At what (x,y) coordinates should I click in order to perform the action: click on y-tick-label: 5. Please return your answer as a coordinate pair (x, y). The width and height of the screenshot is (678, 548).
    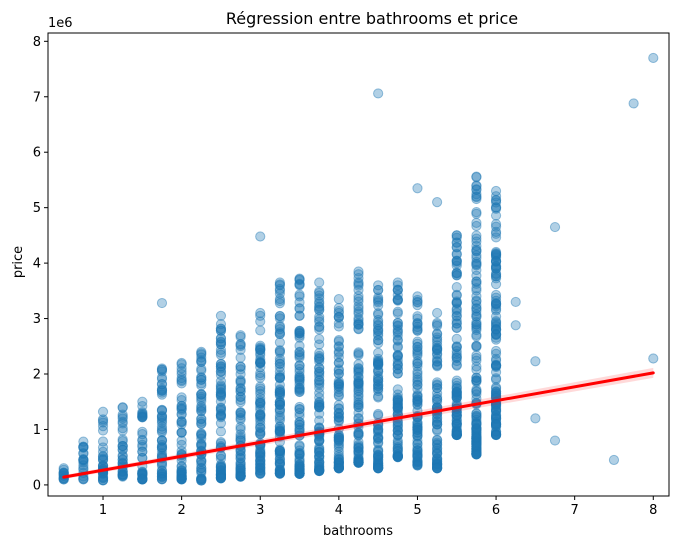
    Looking at the image, I should click on (37, 208).